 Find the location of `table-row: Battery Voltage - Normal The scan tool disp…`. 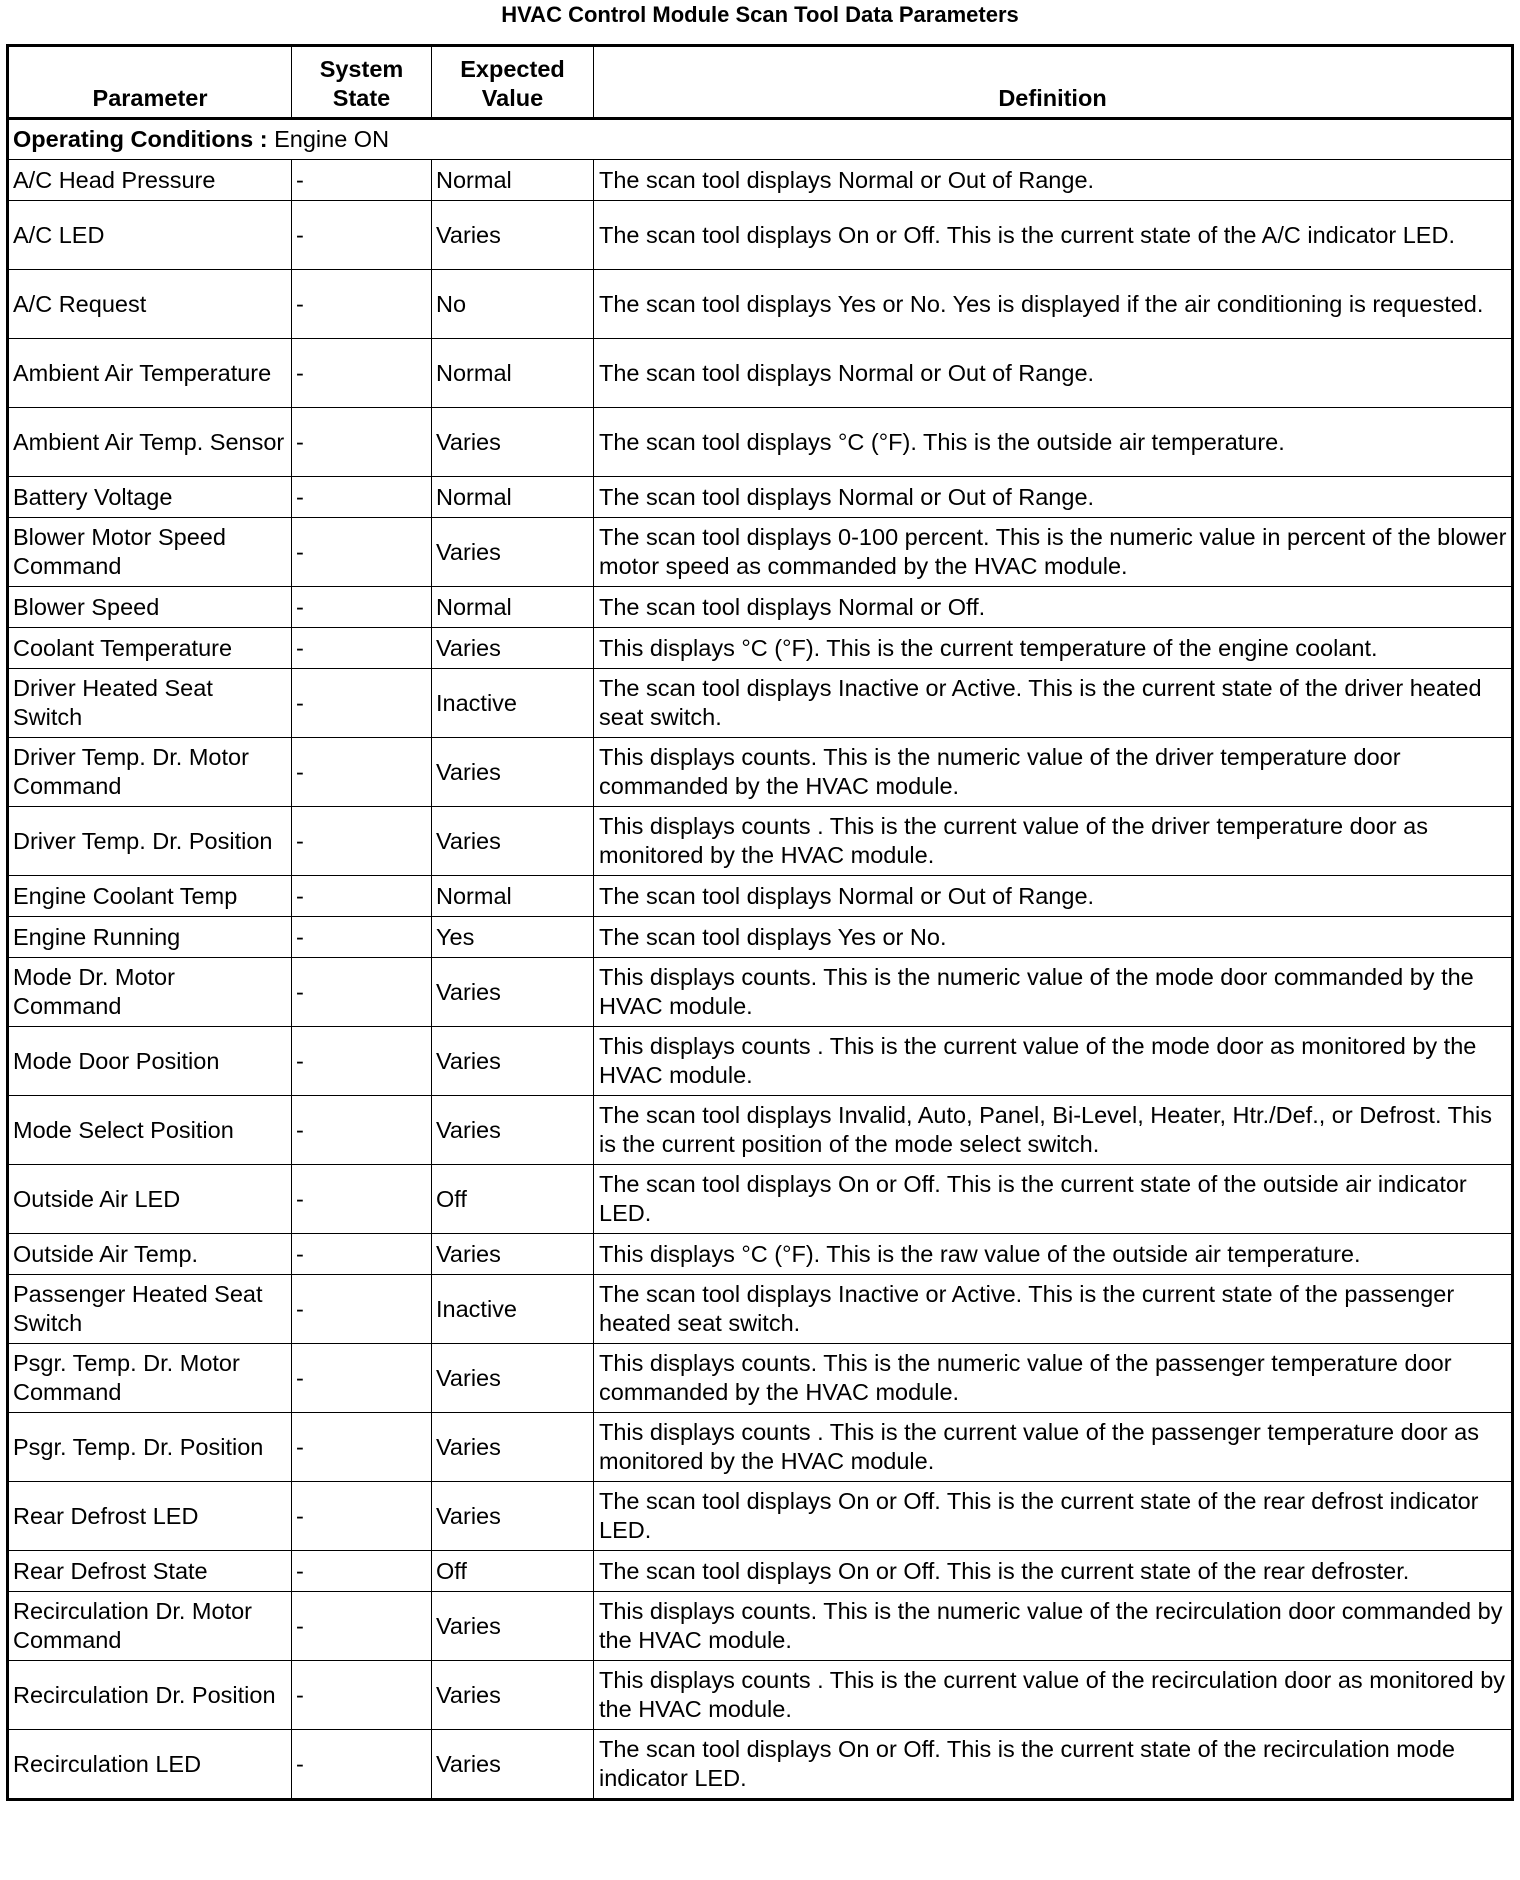

table-row: Battery Voltage - Normal The scan tool disp… is located at coordinates (760, 497).